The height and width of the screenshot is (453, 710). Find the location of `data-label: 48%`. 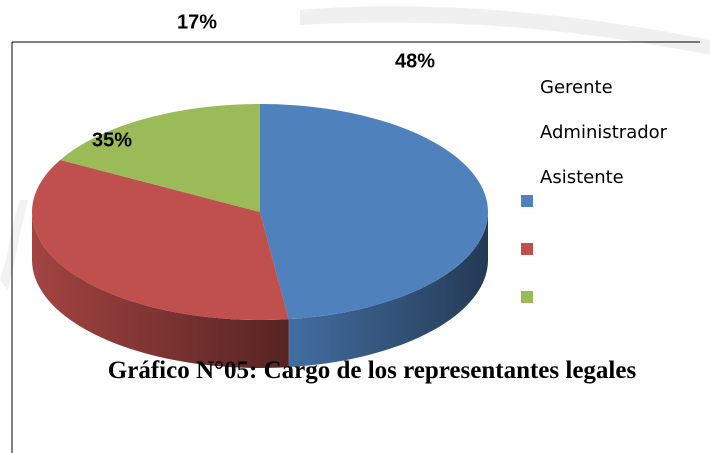

data-label: 48% is located at coordinates (415, 61).